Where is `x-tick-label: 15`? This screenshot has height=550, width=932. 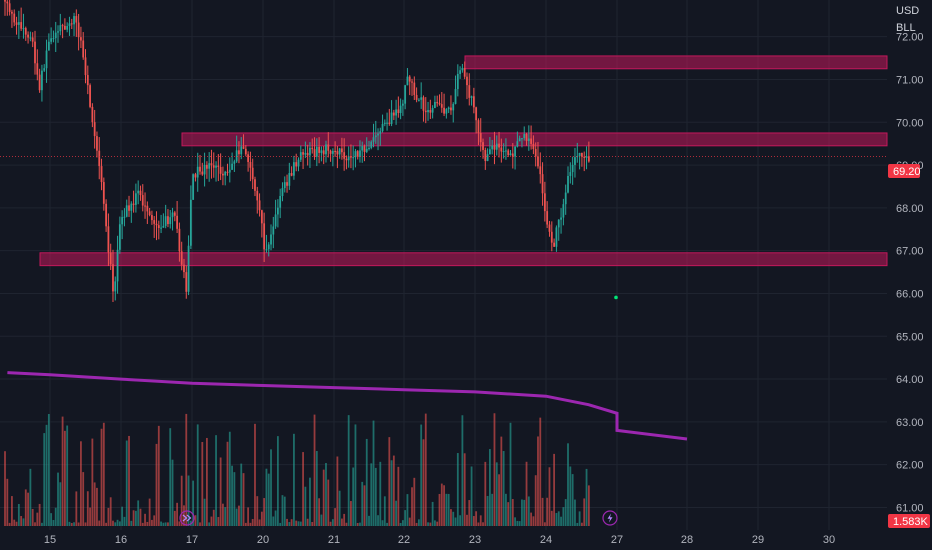 x-tick-label: 15 is located at coordinates (50, 540).